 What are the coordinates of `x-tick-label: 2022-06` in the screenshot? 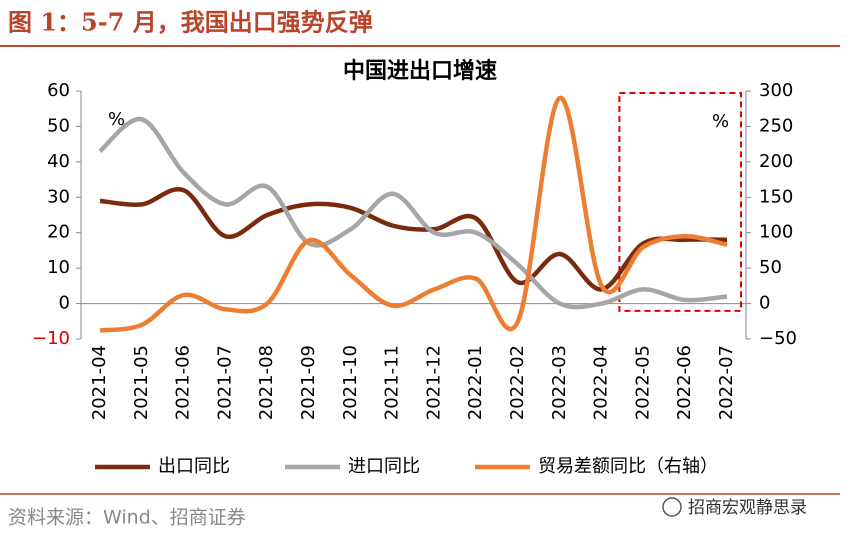 It's located at (684, 382).